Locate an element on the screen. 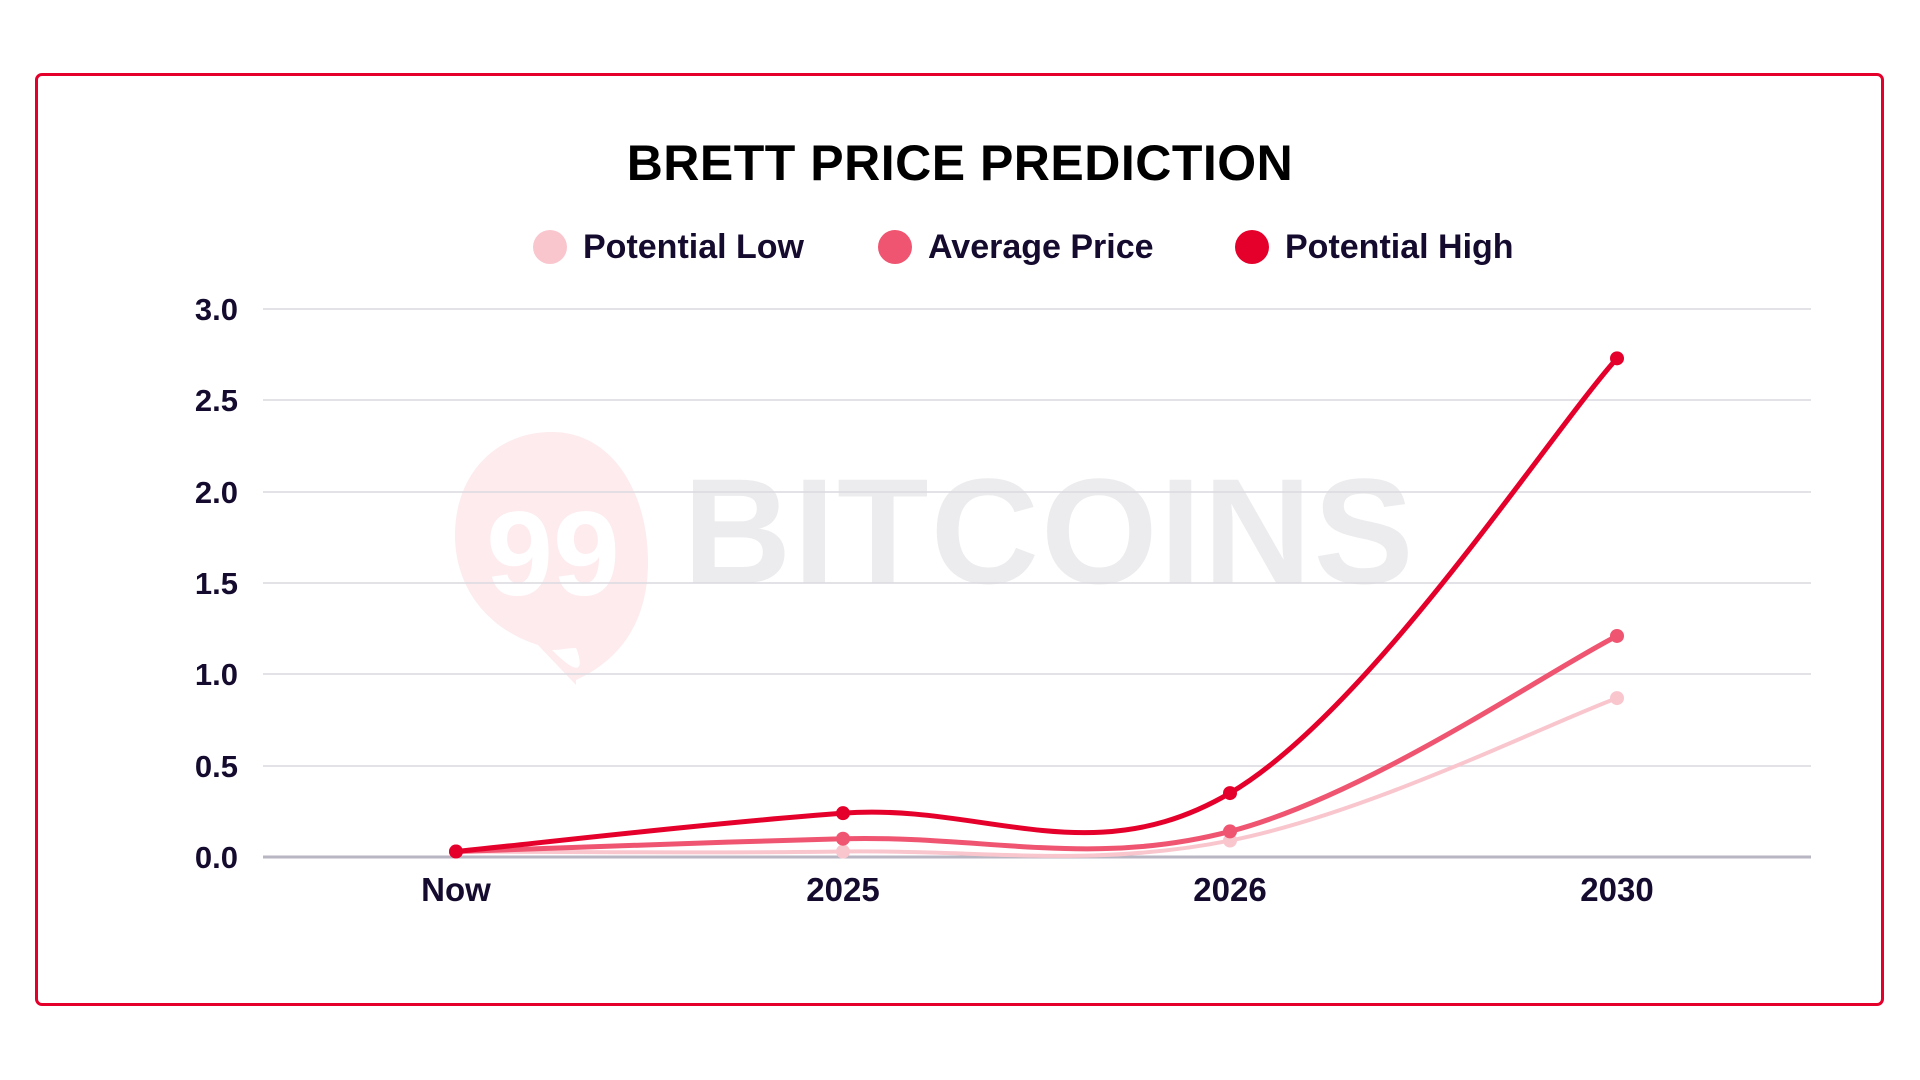 Image resolution: width=1920 pixels, height=1080 pixels. y-tick: 0.5 is located at coordinates (216, 766).